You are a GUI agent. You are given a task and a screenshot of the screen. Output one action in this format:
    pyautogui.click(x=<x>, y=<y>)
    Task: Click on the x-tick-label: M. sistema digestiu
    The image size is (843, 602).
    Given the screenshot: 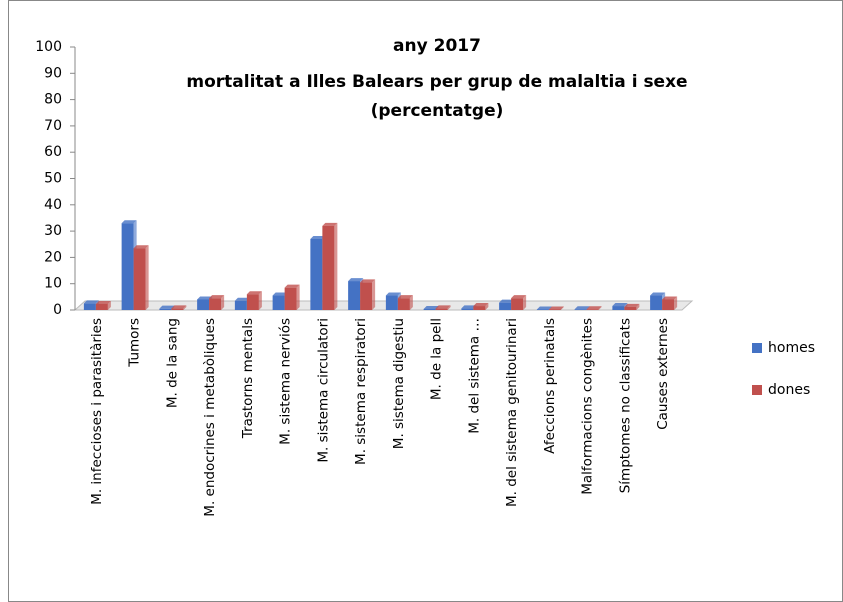 What is the action you would take?
    pyautogui.click(x=399, y=383)
    